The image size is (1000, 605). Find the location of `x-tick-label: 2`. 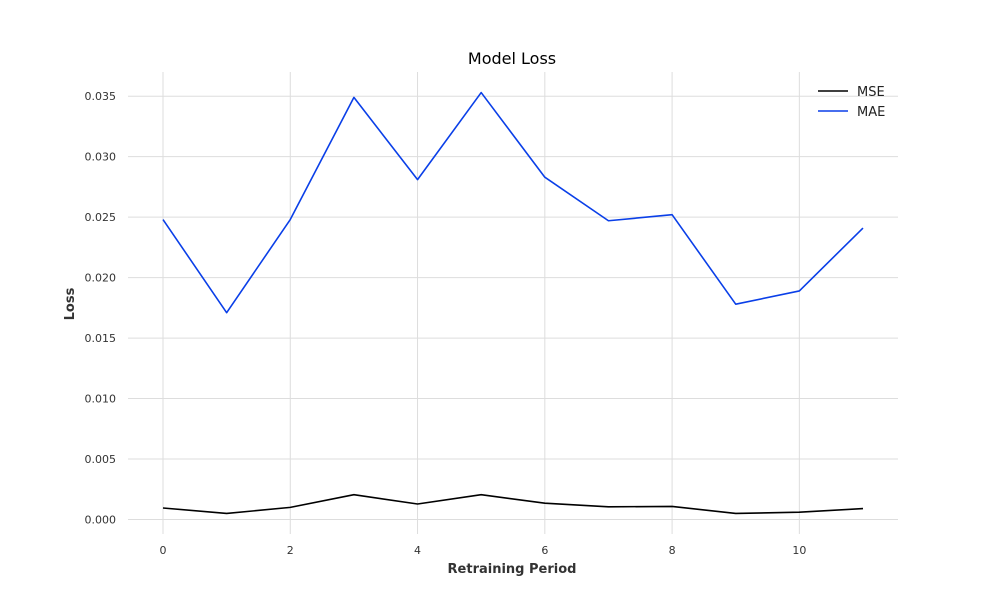

x-tick-label: 2 is located at coordinates (290, 550).